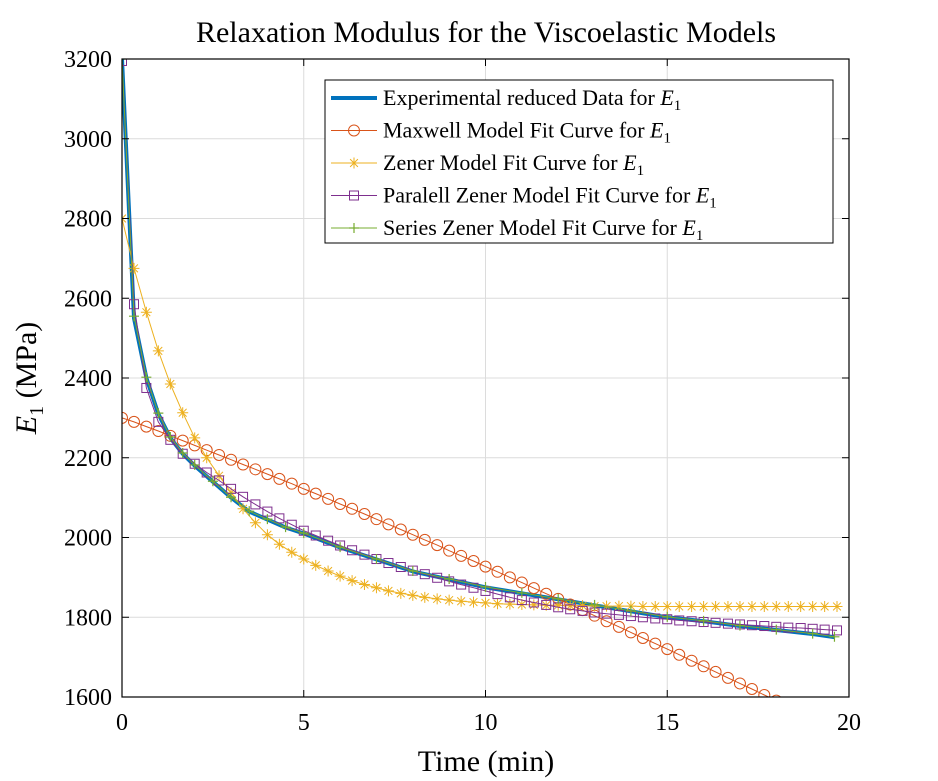  I want to click on x-tick-label: 15, so click(667, 723).